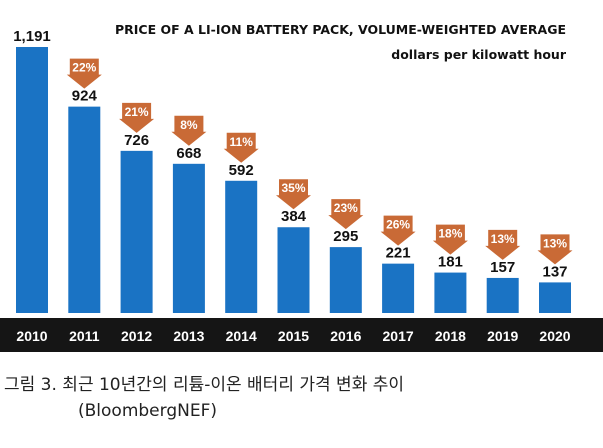  I want to click on decline-label-2014: 11%, so click(242, 142).